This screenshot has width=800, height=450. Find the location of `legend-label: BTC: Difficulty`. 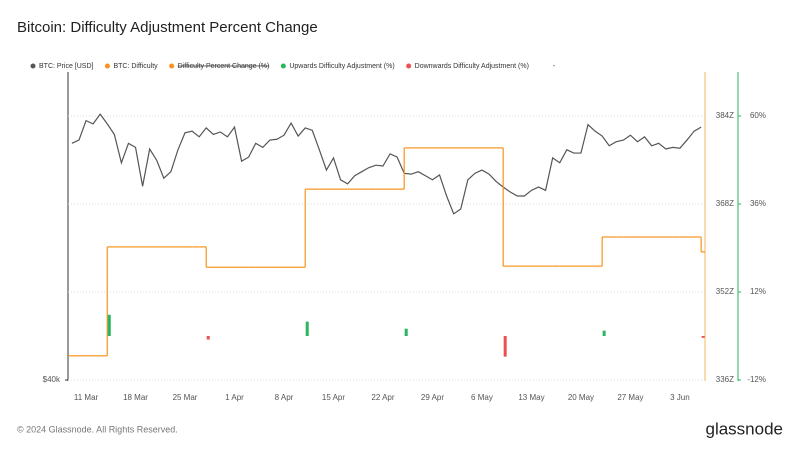

legend-label: BTC: Difficulty is located at coordinates (135, 66).